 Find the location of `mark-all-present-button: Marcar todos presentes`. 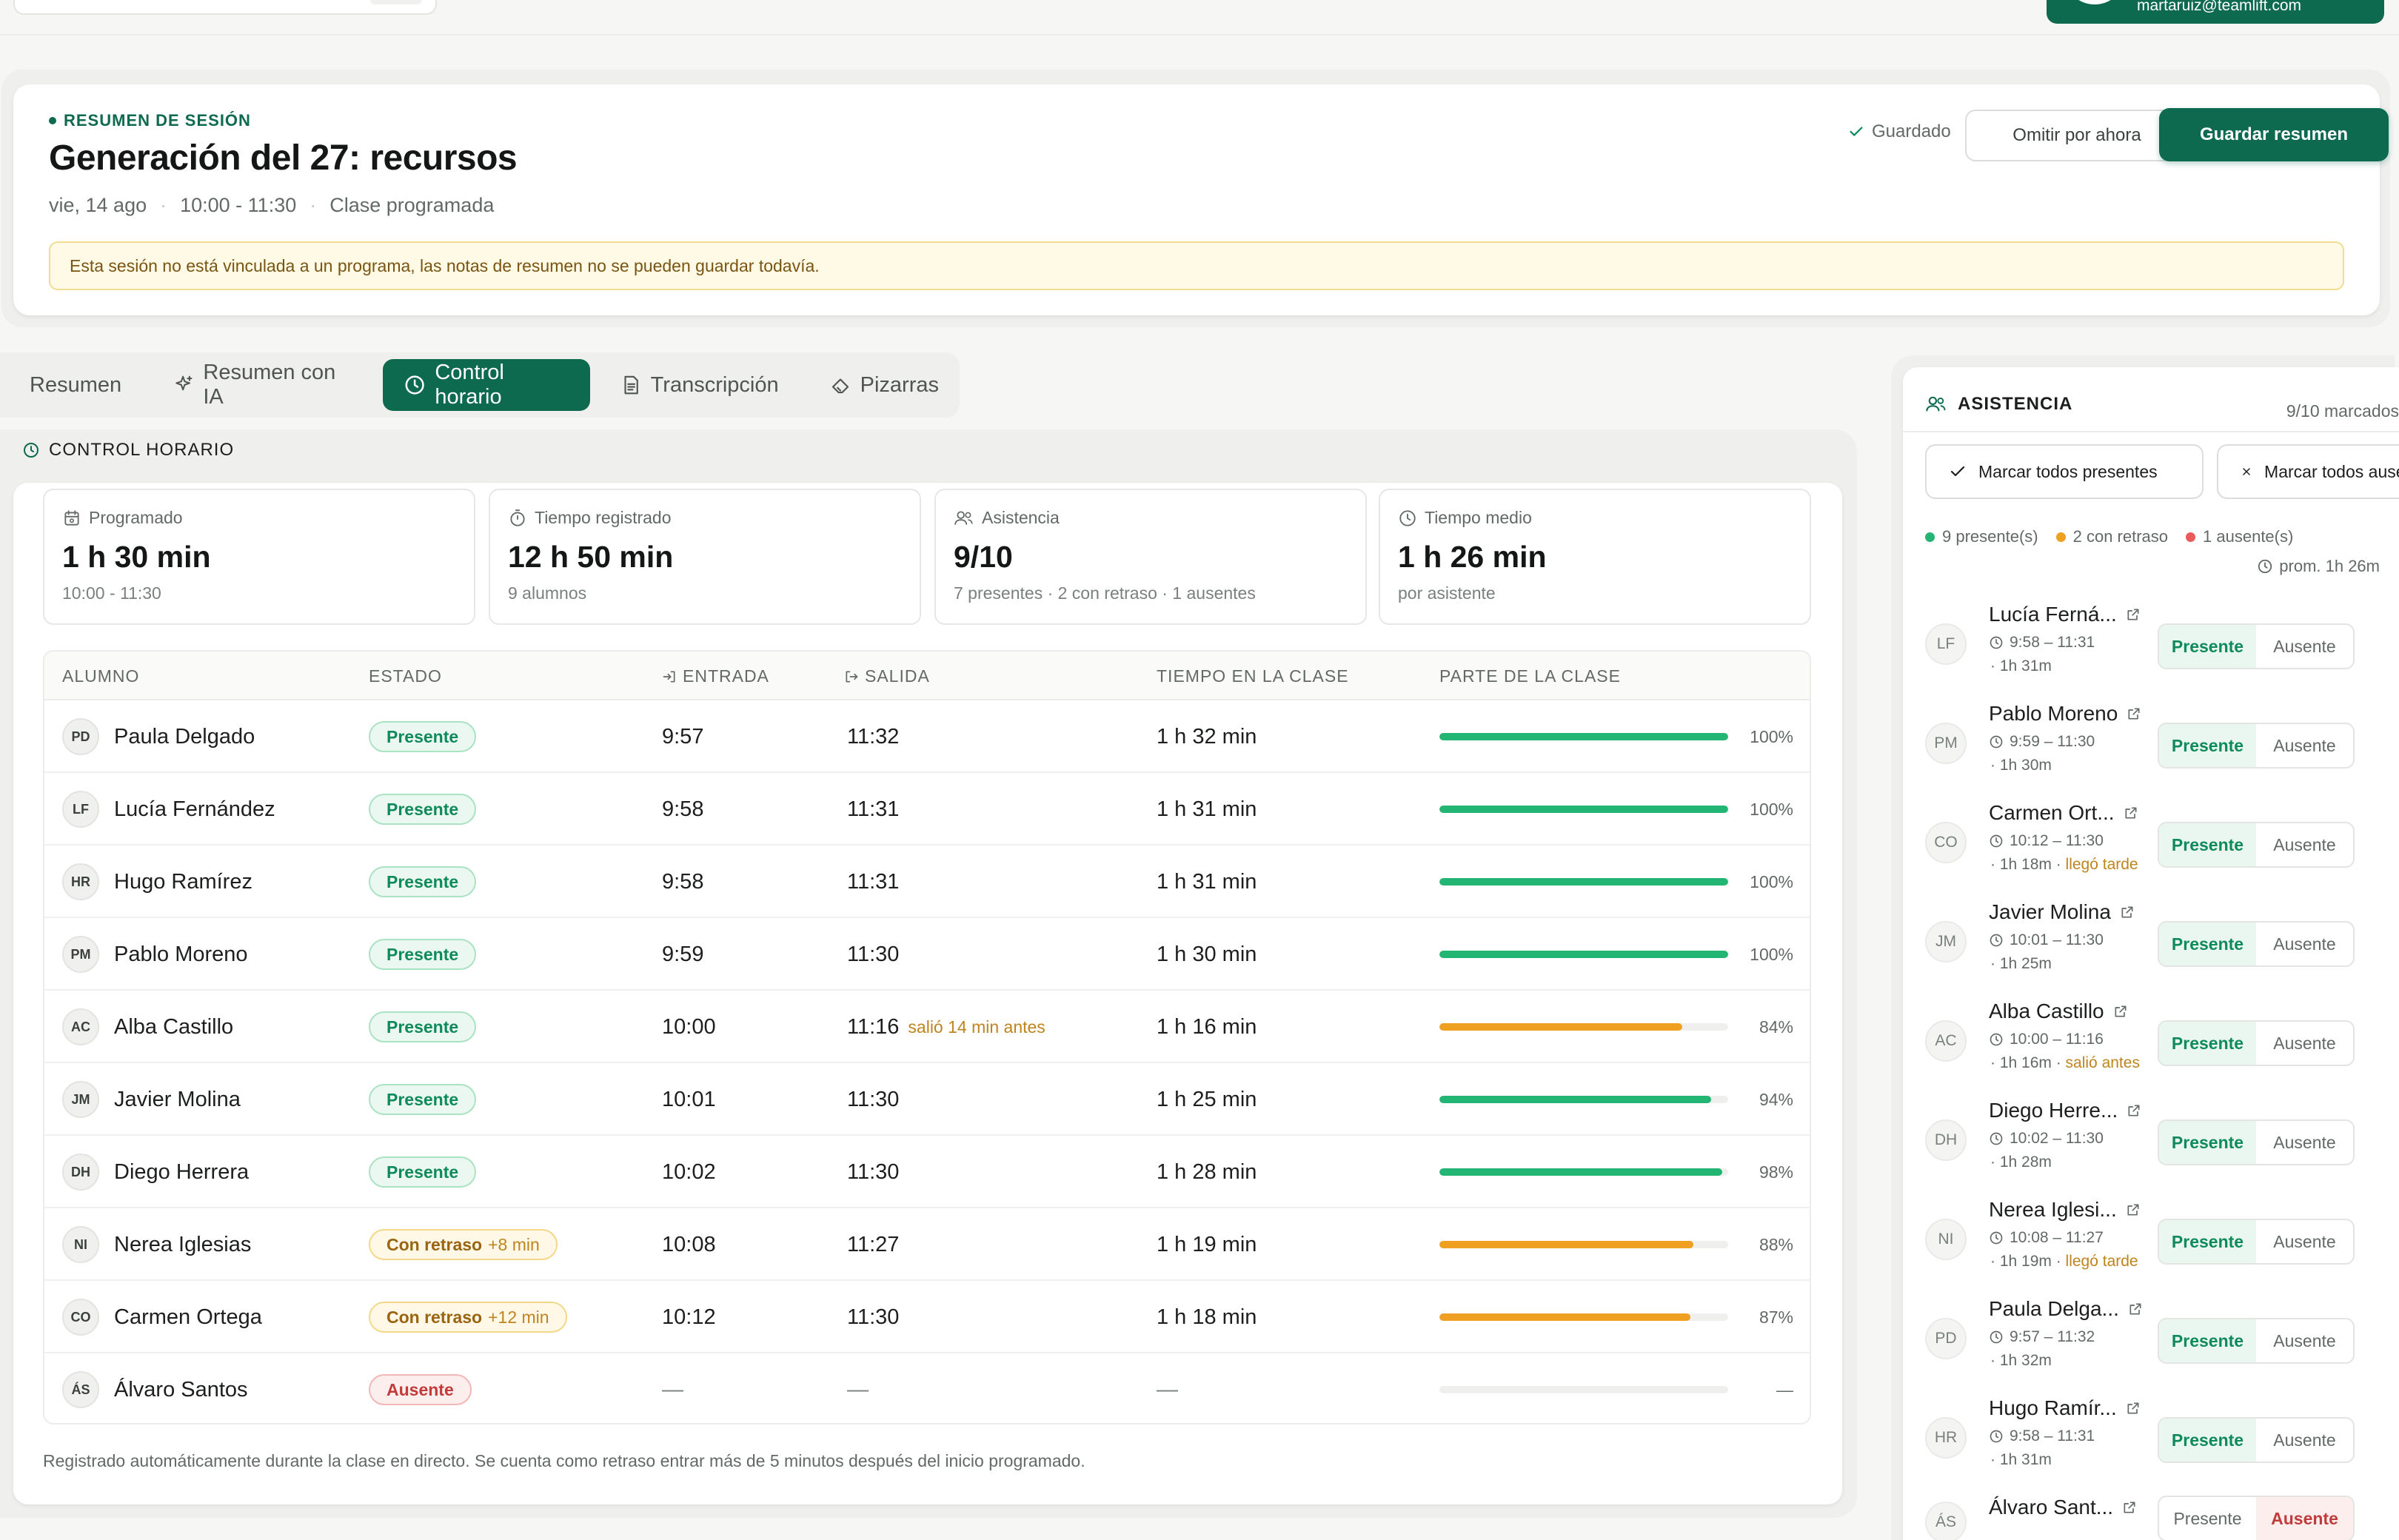

mark-all-present-button: Marcar todos presentes is located at coordinates (2064, 471).